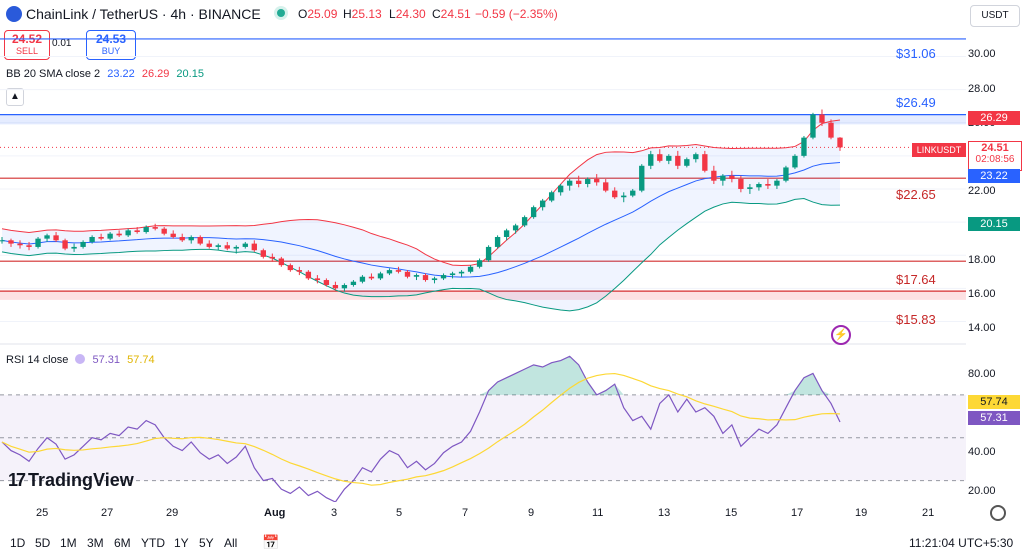 This screenshot has height=552, width=1024. Describe the element at coordinates (994, 118) in the screenshot. I see `bb-upper-tag: 26.29` at that location.